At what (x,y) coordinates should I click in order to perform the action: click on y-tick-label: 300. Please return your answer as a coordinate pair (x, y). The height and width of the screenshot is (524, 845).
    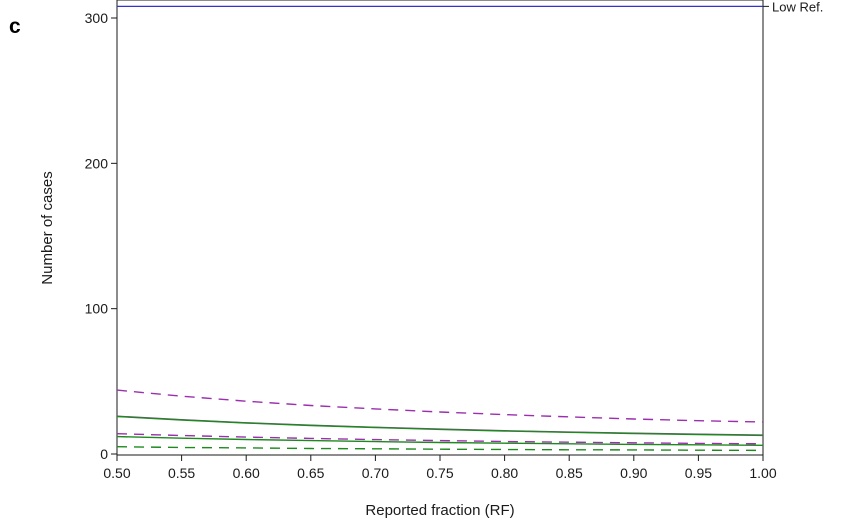
    Looking at the image, I should click on (97, 18).